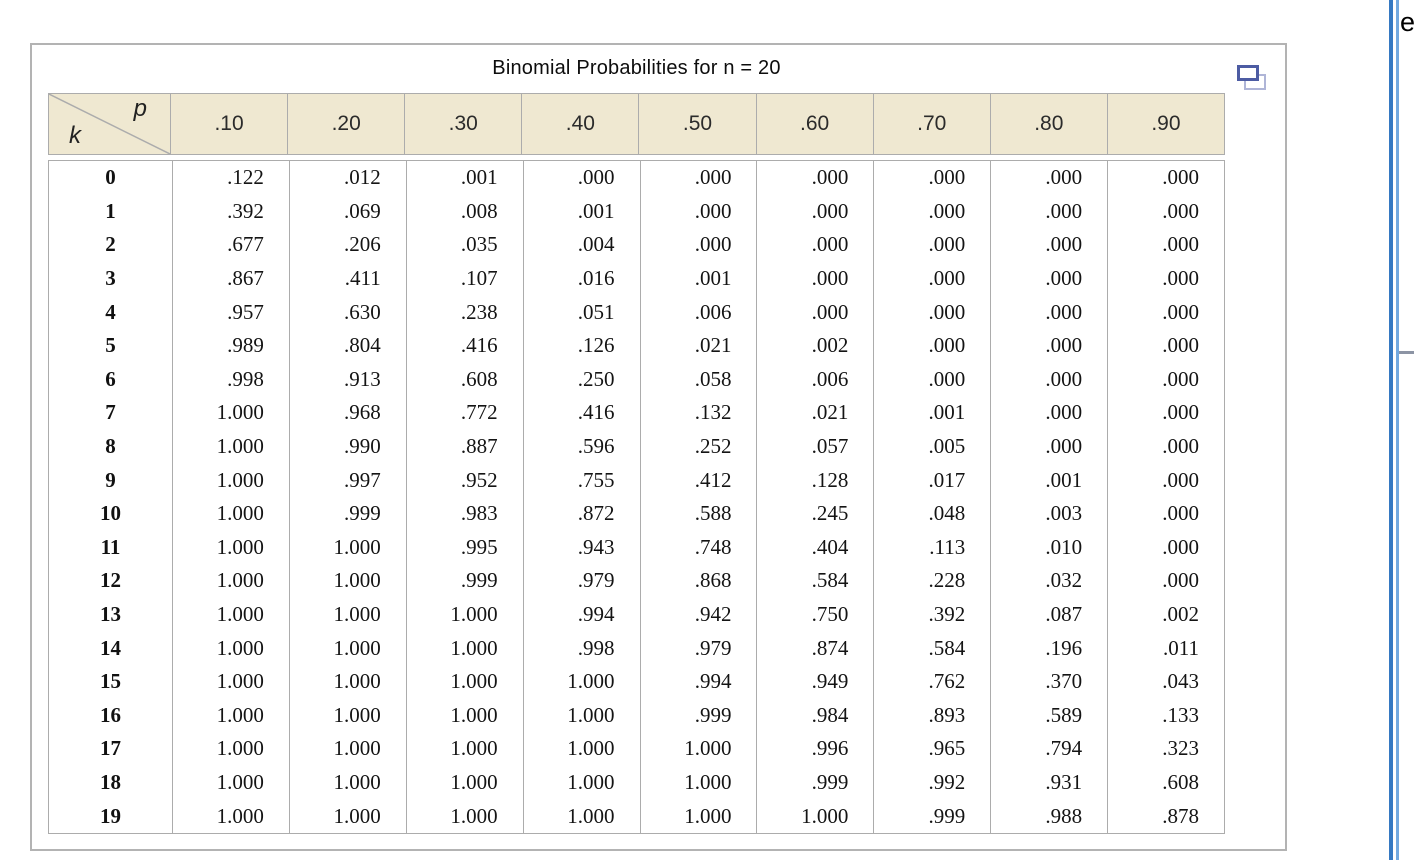 Image resolution: width=1414 pixels, height=860 pixels. What do you see at coordinates (479, 177) in the screenshot?
I see `cell-k0-c2: .001` at bounding box center [479, 177].